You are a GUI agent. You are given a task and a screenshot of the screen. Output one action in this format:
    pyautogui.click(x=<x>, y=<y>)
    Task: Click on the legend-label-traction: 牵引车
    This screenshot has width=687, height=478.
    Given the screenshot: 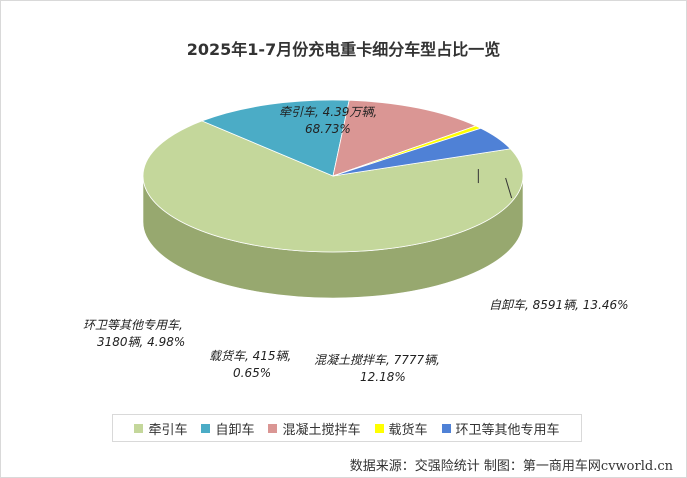 What is the action you would take?
    pyautogui.click(x=168, y=430)
    